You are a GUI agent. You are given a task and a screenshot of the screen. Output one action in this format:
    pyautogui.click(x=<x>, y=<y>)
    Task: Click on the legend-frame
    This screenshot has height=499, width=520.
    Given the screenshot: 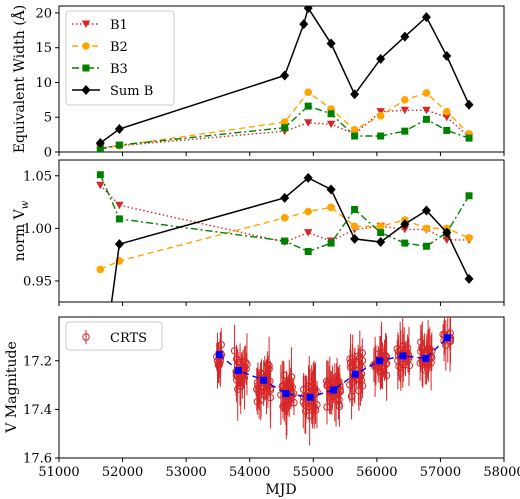 What is the action you would take?
    pyautogui.click(x=114, y=336)
    